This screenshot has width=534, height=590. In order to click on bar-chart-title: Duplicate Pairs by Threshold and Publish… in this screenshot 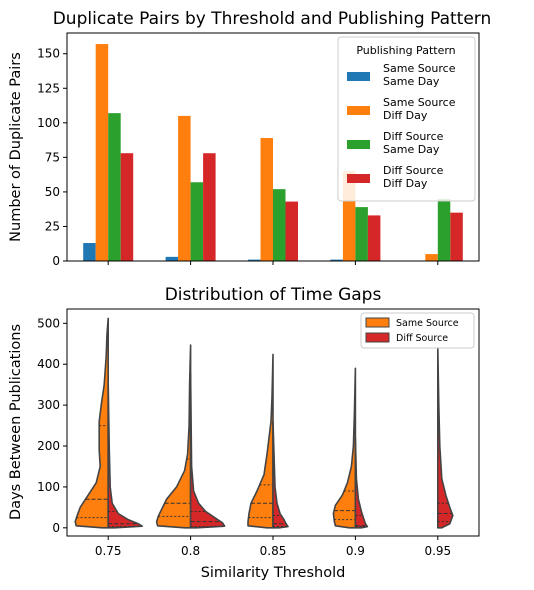, I will do `click(272, 19)`.